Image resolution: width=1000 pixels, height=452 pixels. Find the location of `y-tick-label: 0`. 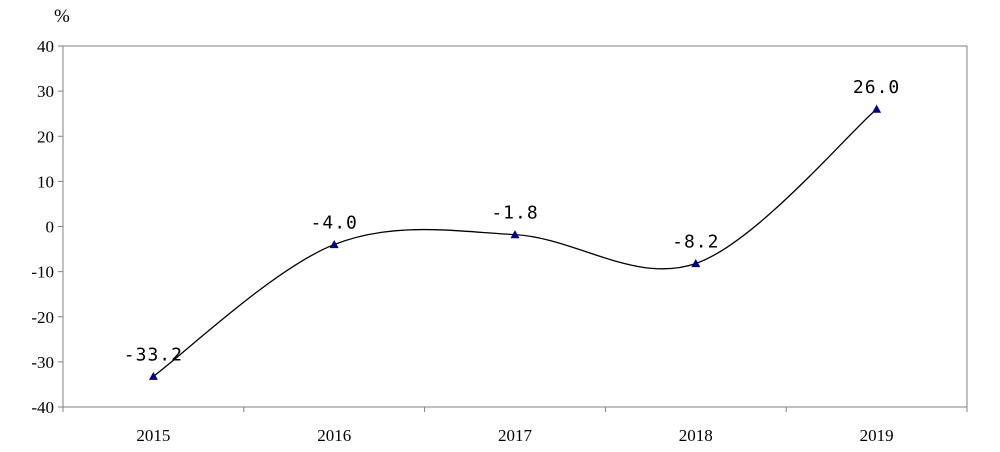

y-tick-label: 0 is located at coordinates (50, 227).